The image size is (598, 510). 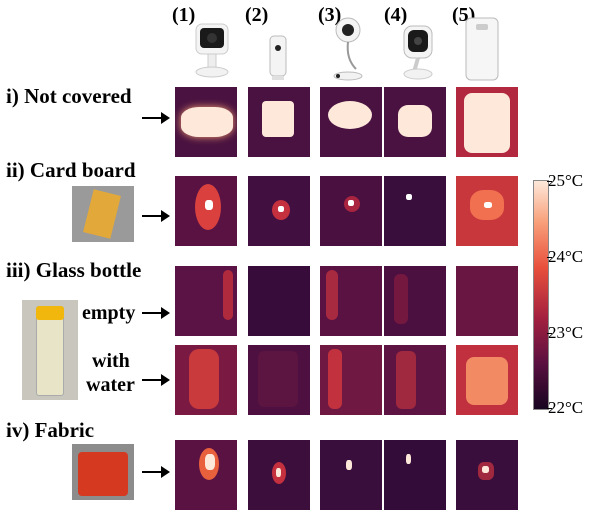 What do you see at coordinates (566, 256) in the screenshot?
I see `colorbar-tick-24: 24°C` at bounding box center [566, 256].